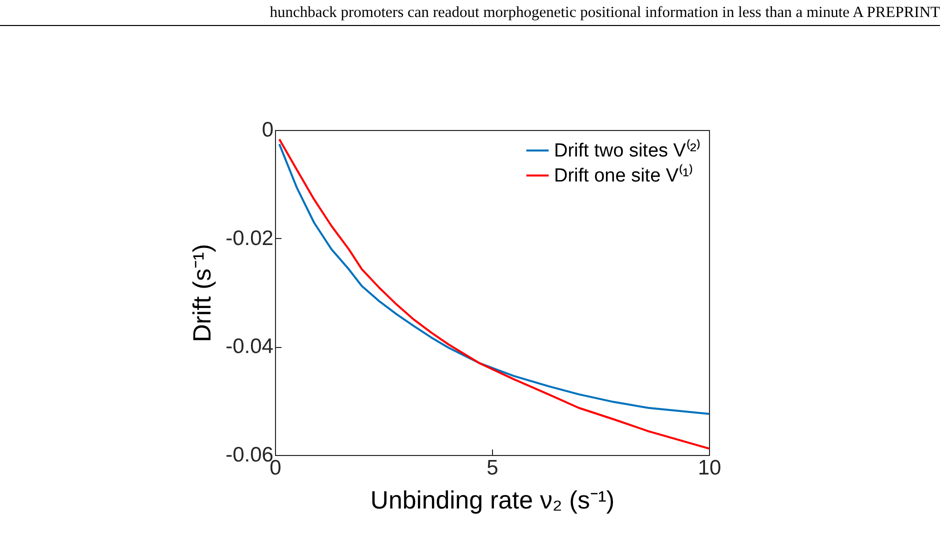 The height and width of the screenshot is (542, 948). What do you see at coordinates (470, 15) in the screenshot?
I see `text: hunchback promoters can readout morphogenetic positional information in less than a minute A PREPRINT` at bounding box center [470, 15].